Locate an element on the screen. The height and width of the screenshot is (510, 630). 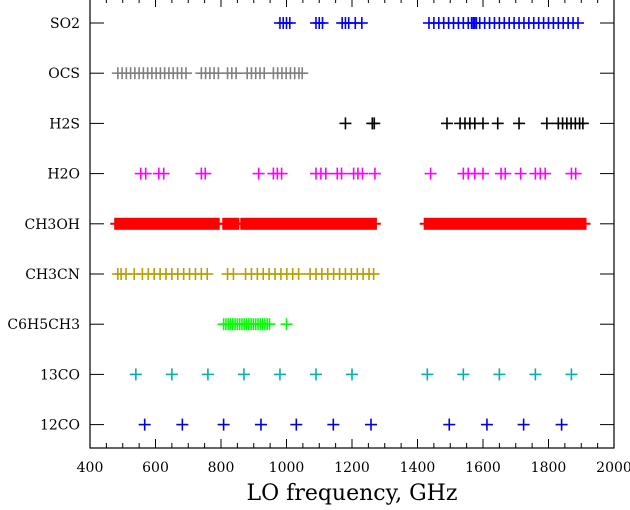
series-ch3oh is located at coordinates (350, 223).